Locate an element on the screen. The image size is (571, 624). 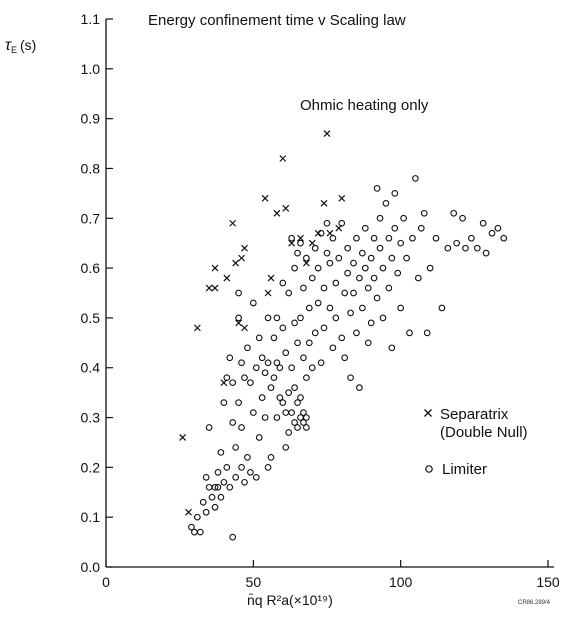
x-tick-label: 100 is located at coordinates (401, 582).